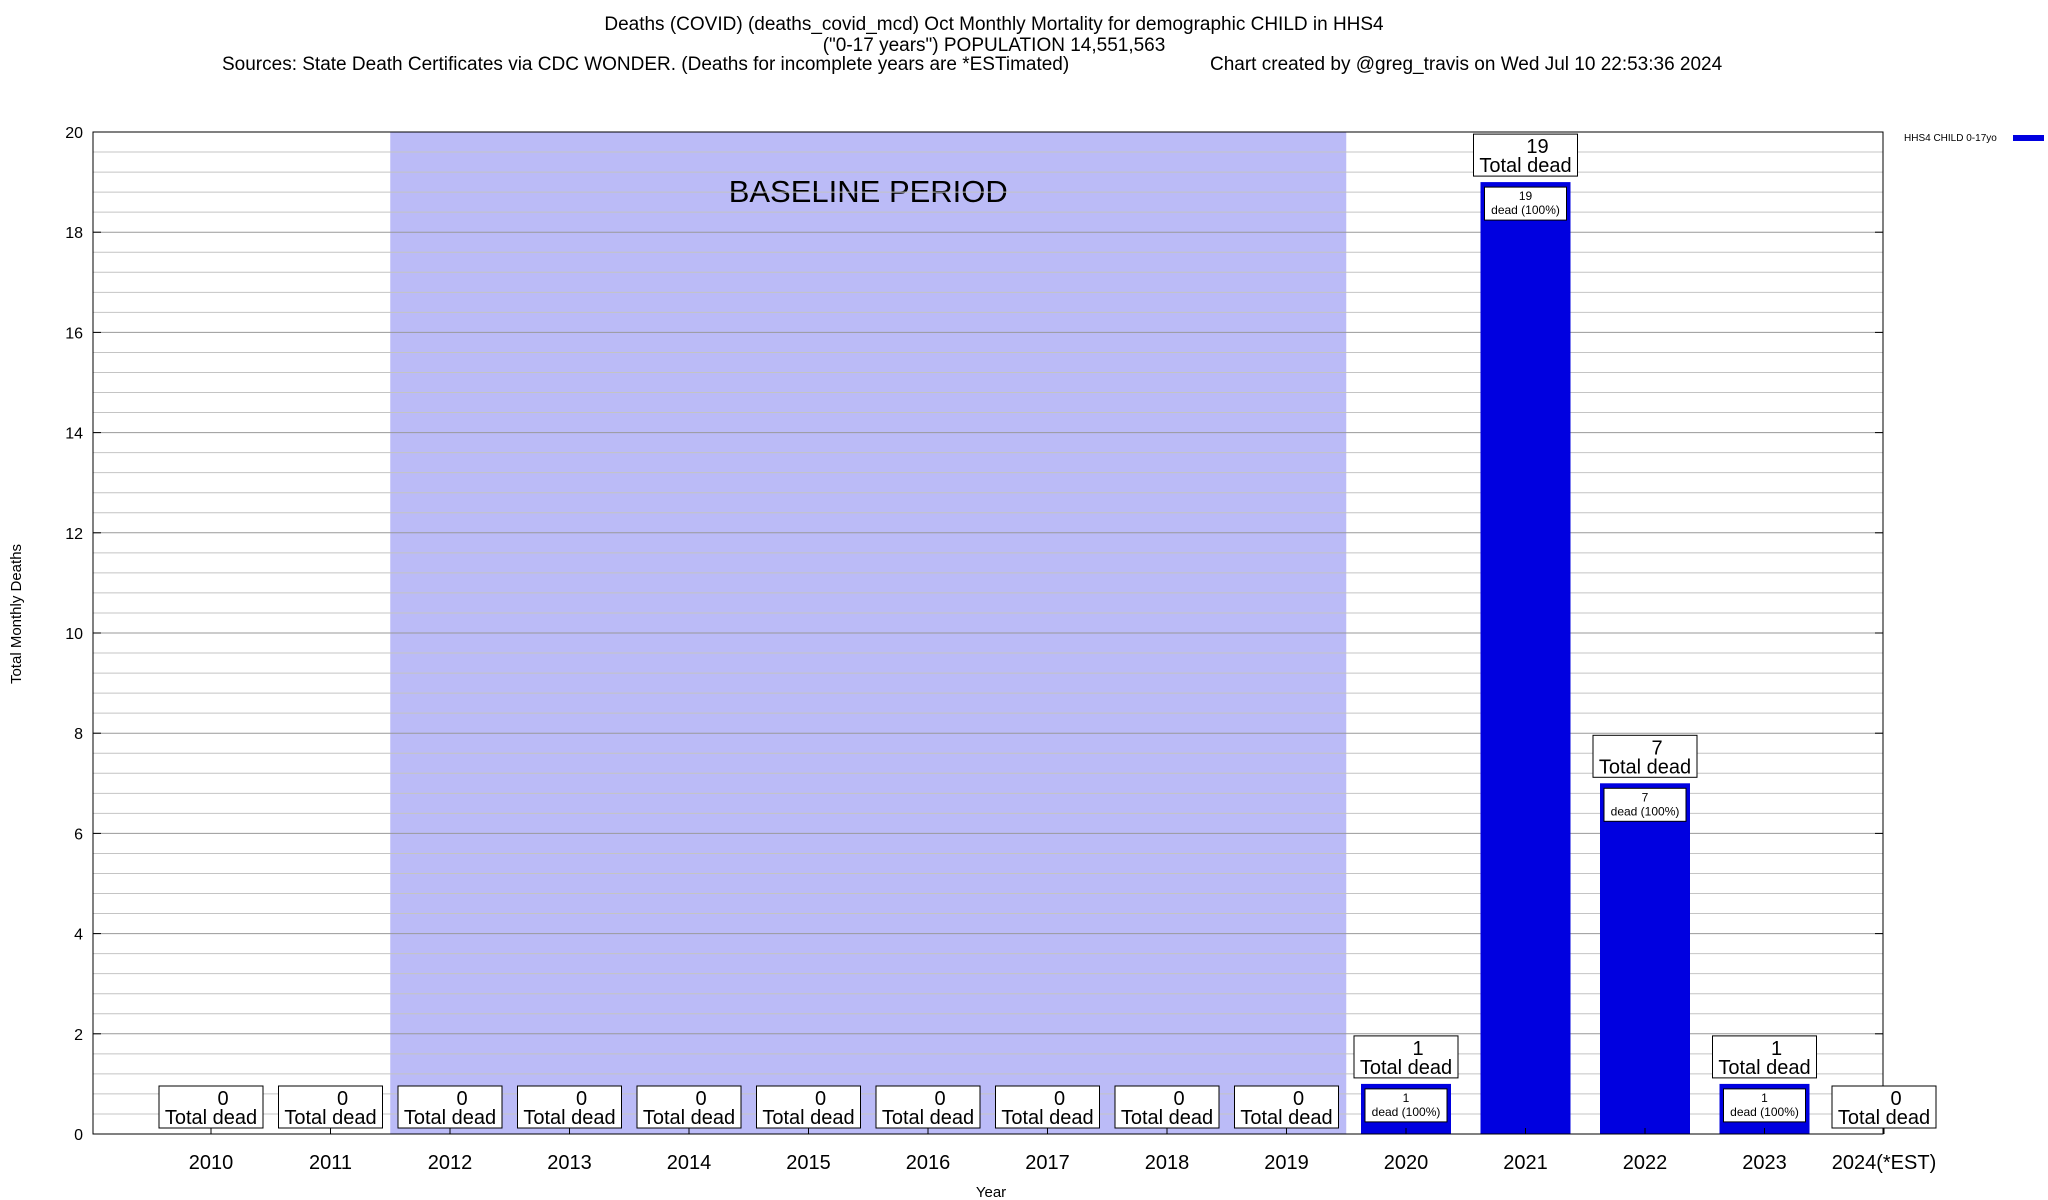  What do you see at coordinates (74, 333) in the screenshot?
I see `y-tick-label: 16` at bounding box center [74, 333].